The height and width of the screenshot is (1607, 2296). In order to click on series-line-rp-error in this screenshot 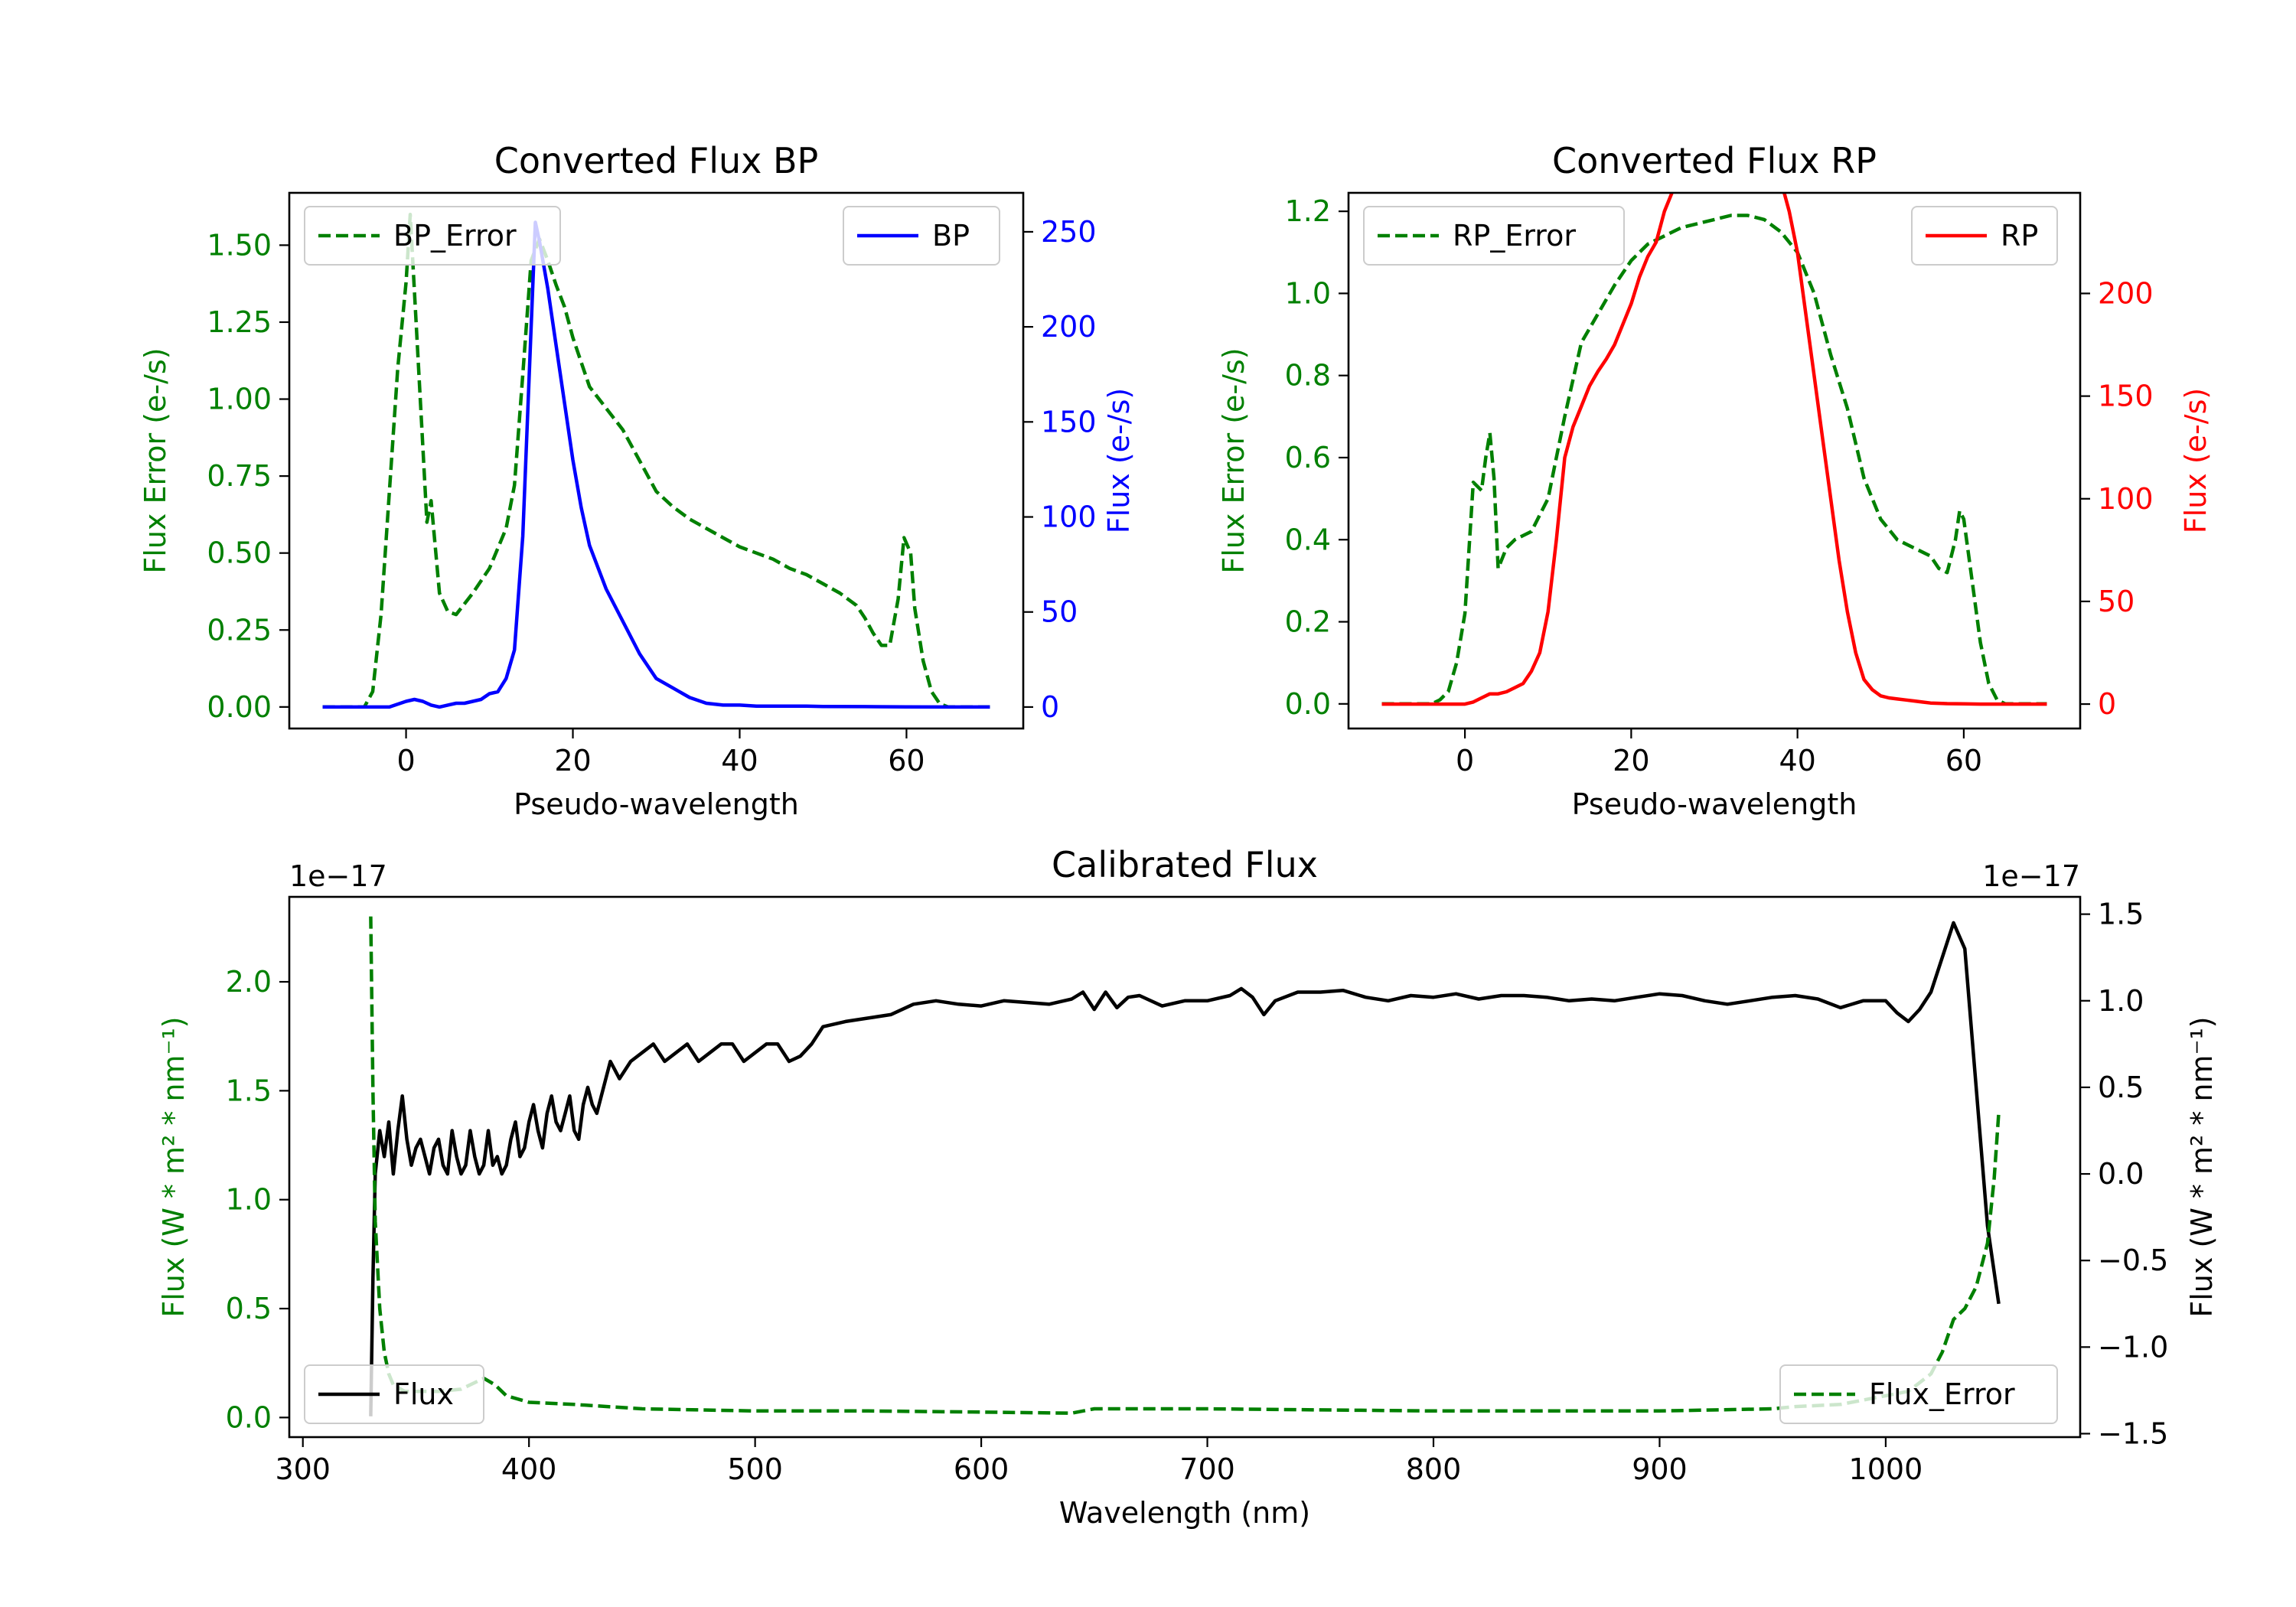, I will do `click(1714, 460)`.